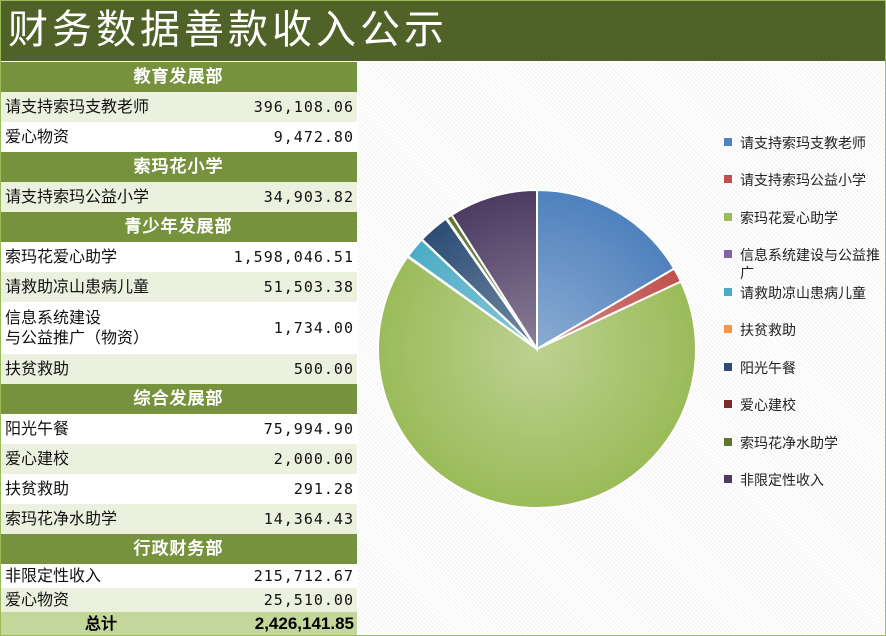 The width and height of the screenshot is (886, 636). I want to click on table-row: 爱心物资 25,510.00, so click(178, 600).